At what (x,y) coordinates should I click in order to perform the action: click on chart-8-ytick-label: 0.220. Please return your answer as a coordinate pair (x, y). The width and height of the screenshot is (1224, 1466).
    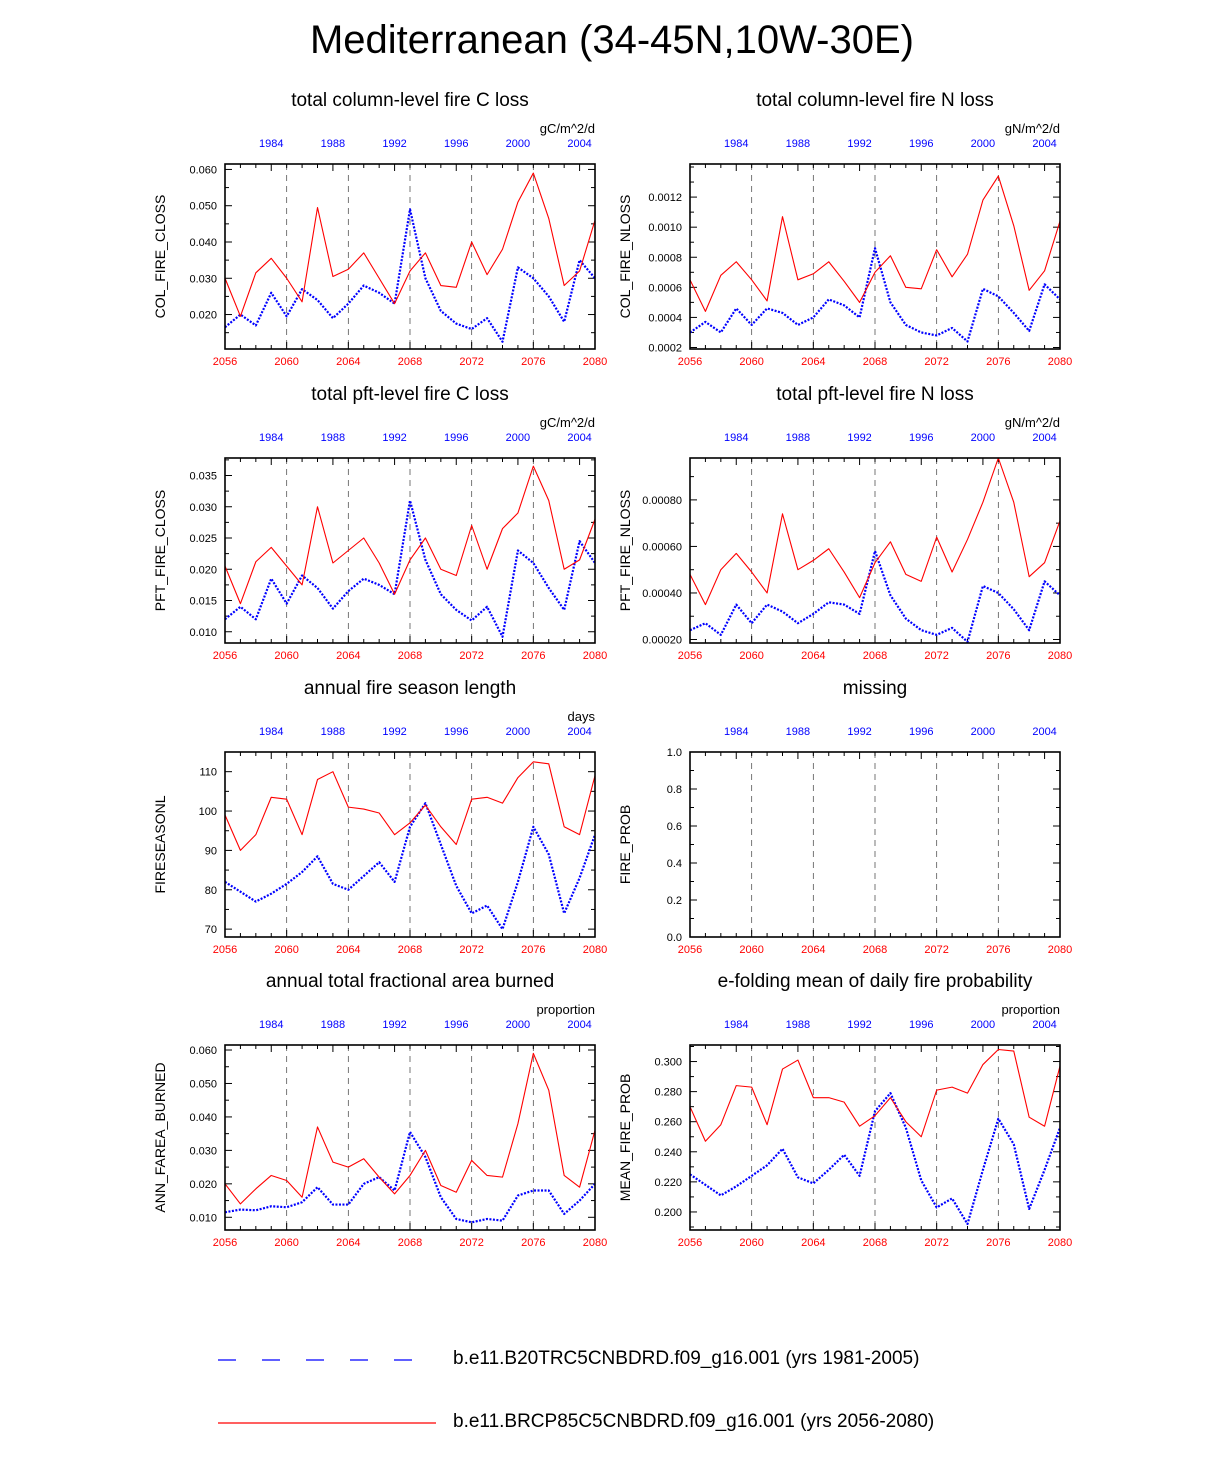
    Looking at the image, I should click on (668, 1183).